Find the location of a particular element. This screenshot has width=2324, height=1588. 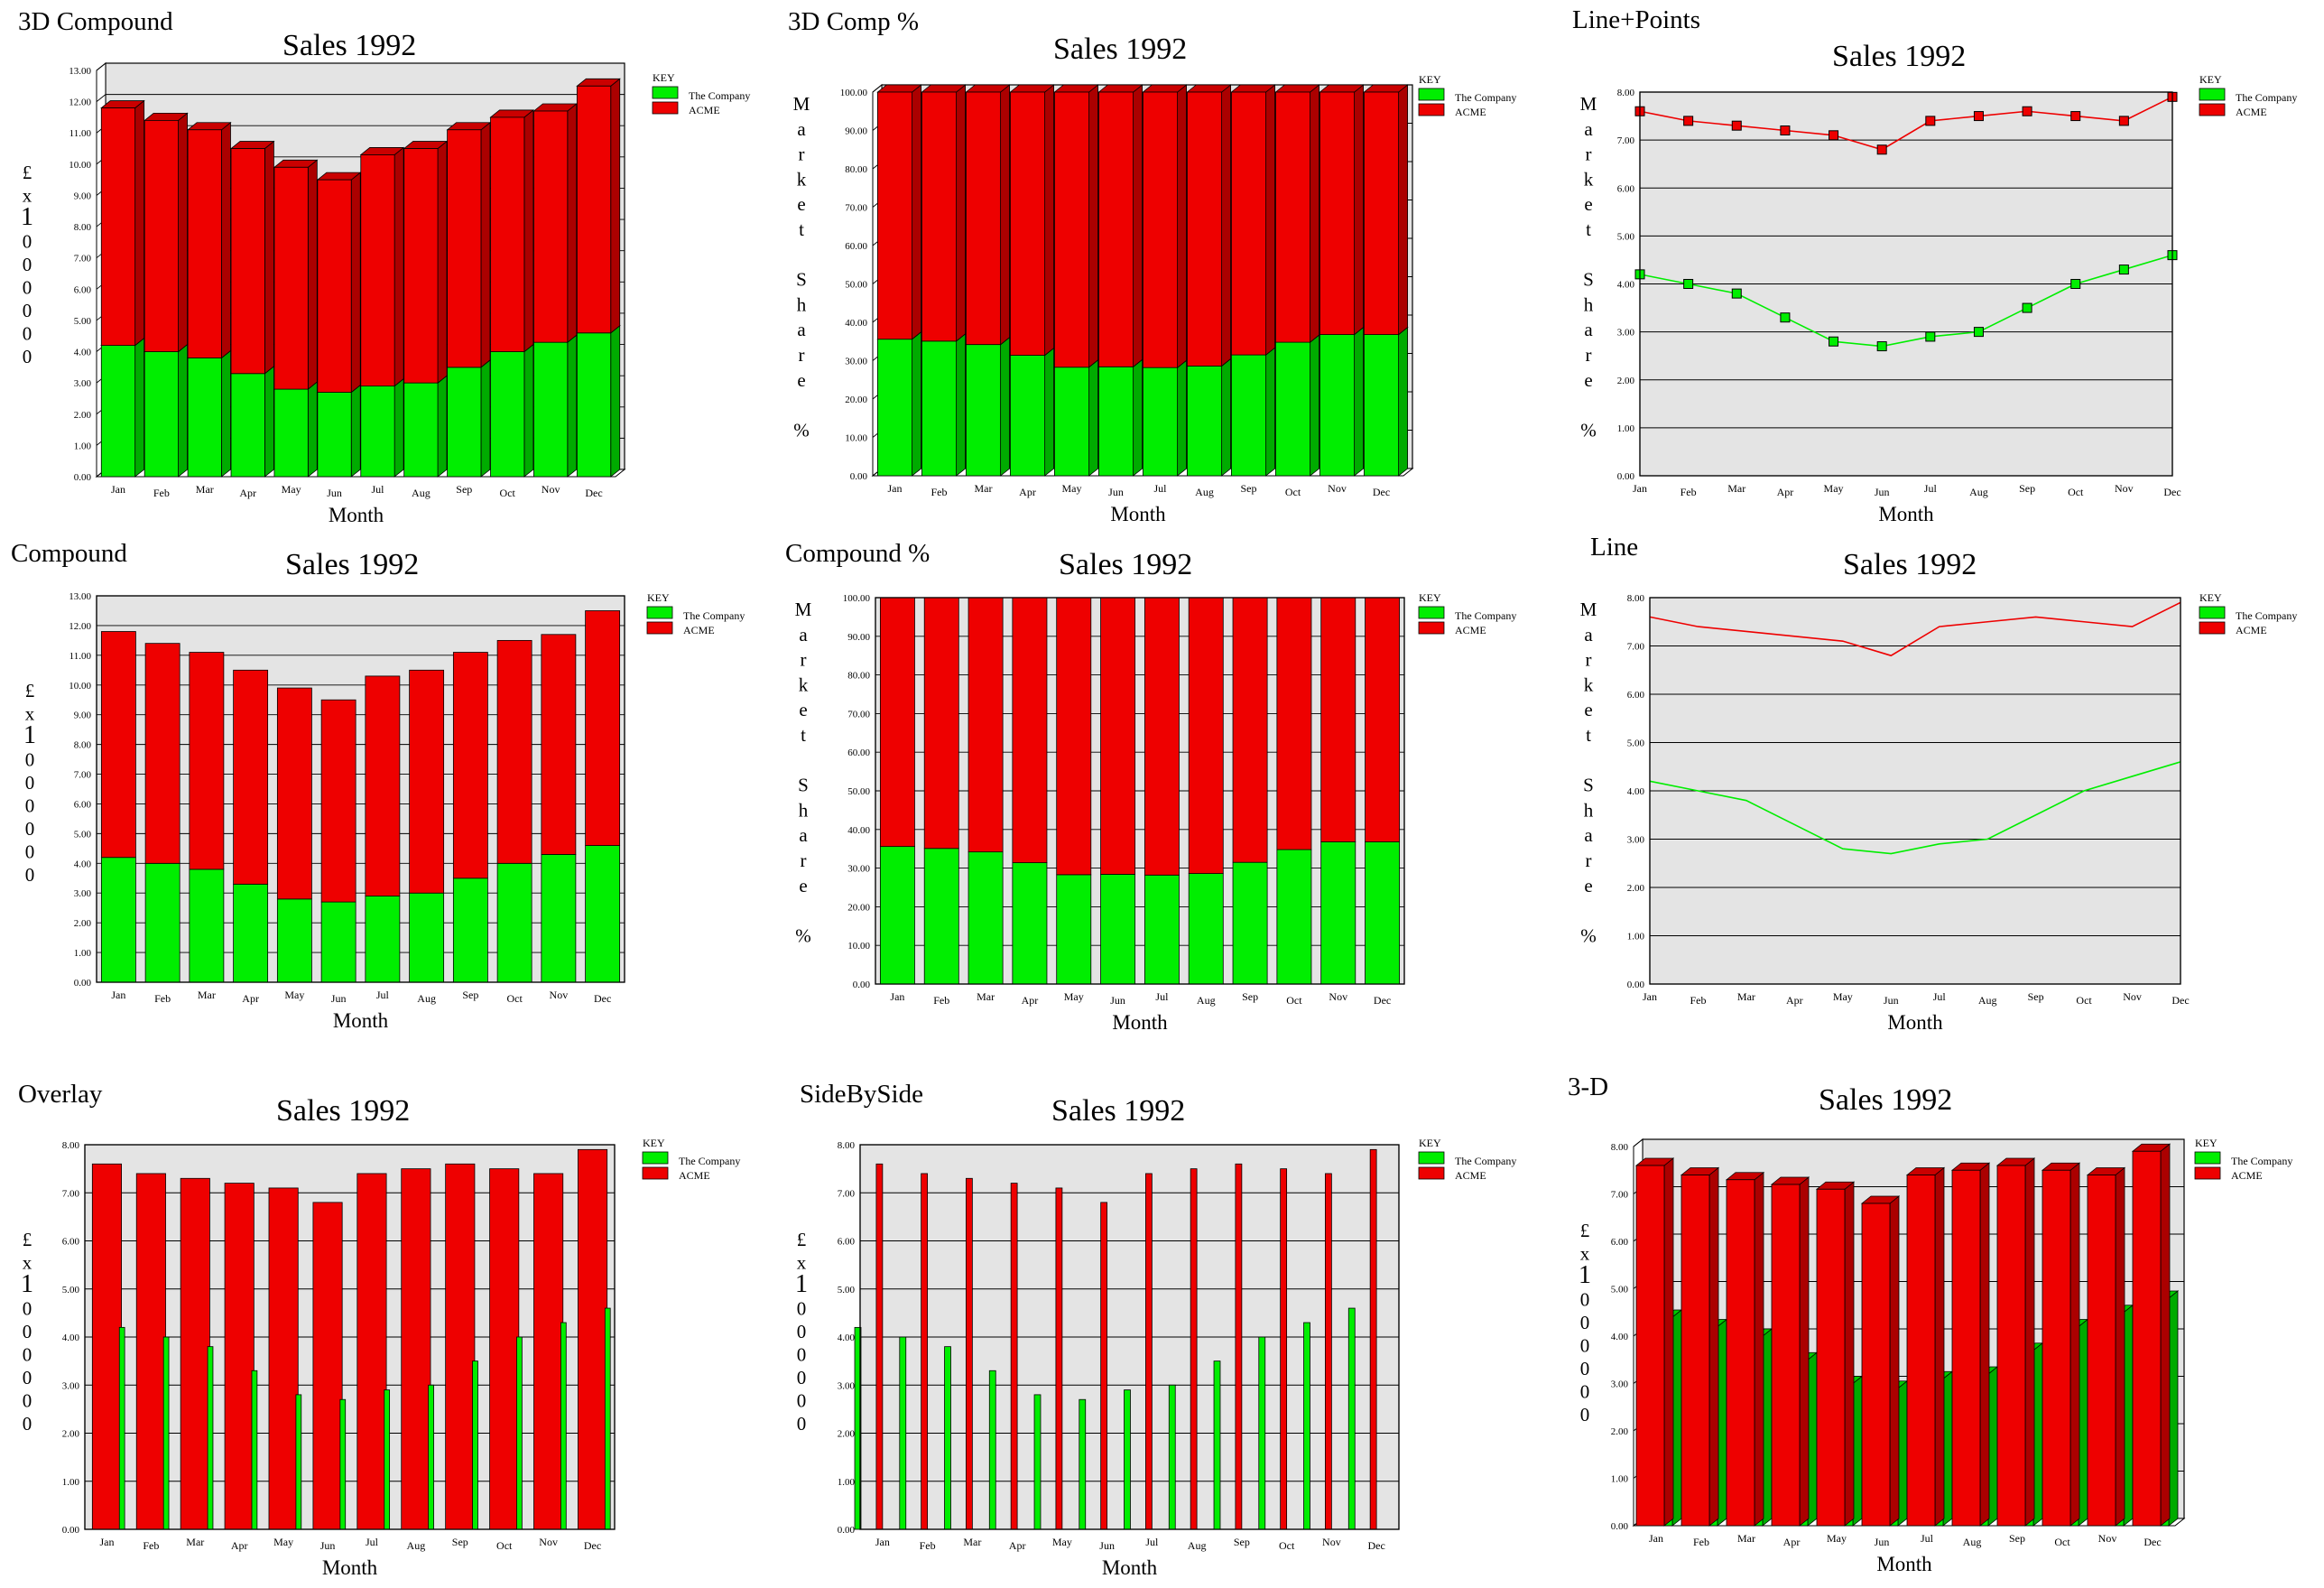

data-point-the-company is located at coordinates (1882, 347).